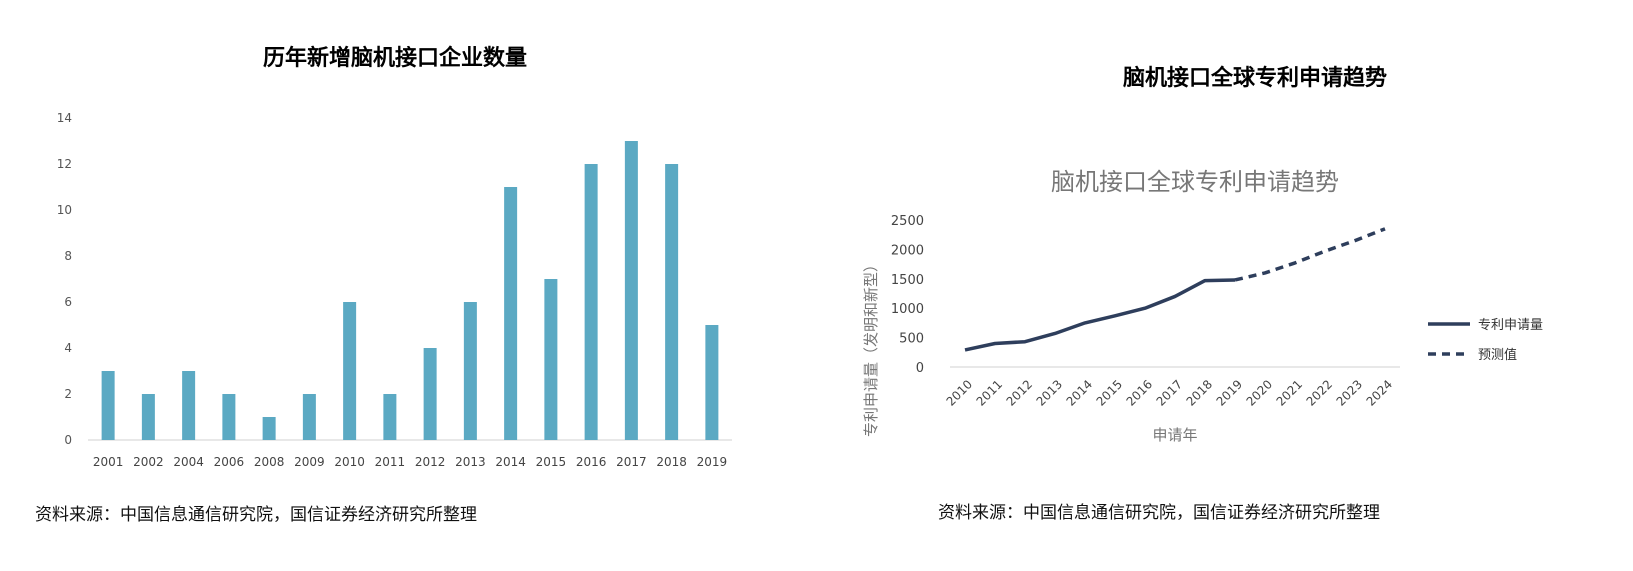 This screenshot has width=1633, height=571. What do you see at coordinates (1319, 392) in the screenshot?
I see `x-tick-label: 2022` at bounding box center [1319, 392].